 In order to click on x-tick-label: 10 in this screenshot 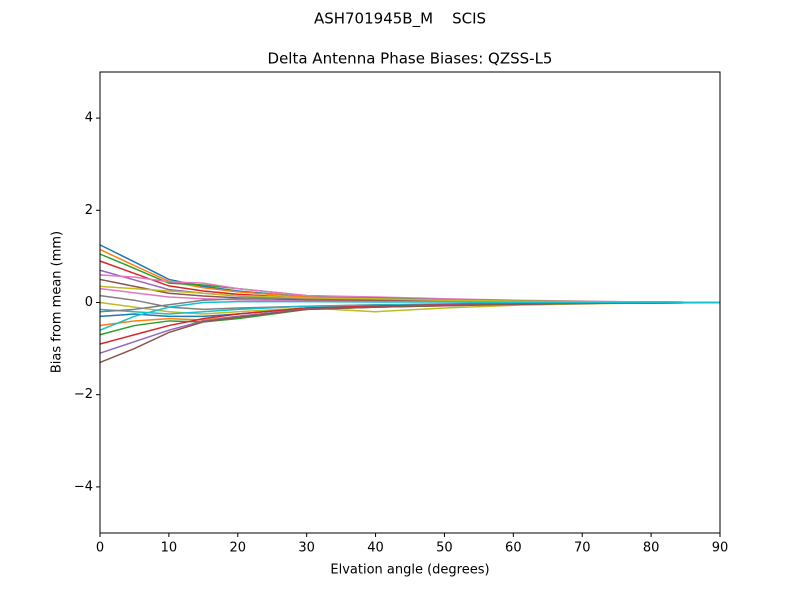, I will do `click(169, 548)`.